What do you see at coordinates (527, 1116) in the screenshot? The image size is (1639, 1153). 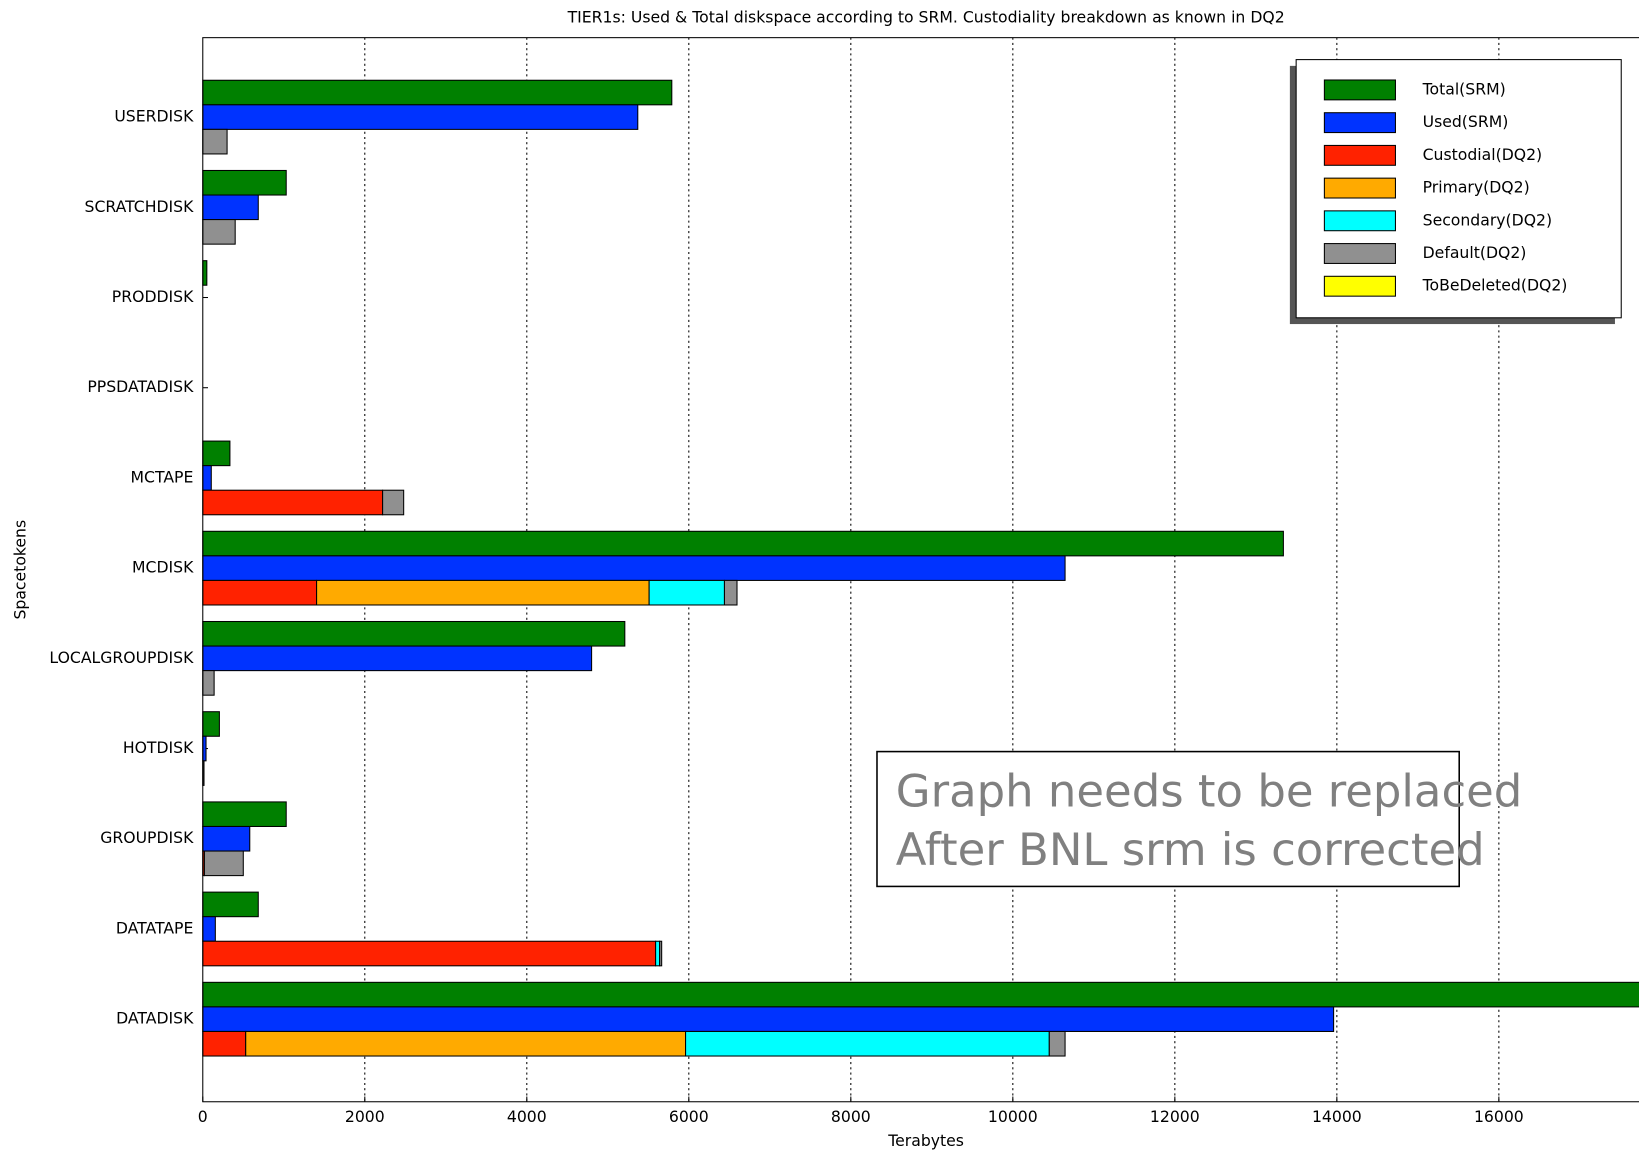 I see `x-tick-label: 4000` at bounding box center [527, 1116].